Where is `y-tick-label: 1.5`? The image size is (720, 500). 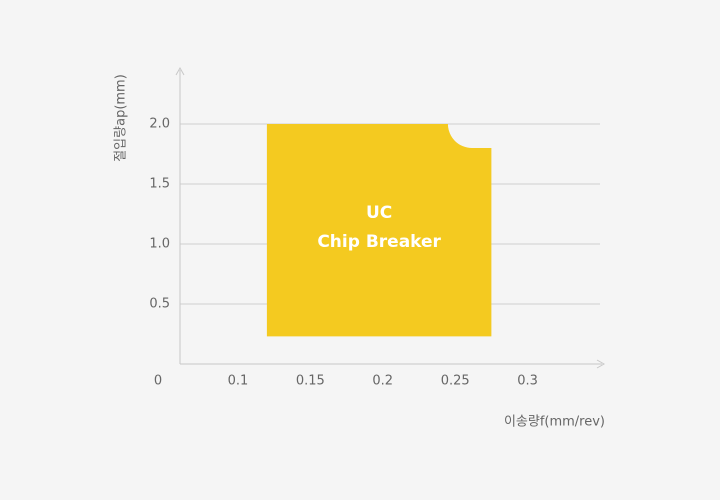 y-tick-label: 1.5 is located at coordinates (159, 184).